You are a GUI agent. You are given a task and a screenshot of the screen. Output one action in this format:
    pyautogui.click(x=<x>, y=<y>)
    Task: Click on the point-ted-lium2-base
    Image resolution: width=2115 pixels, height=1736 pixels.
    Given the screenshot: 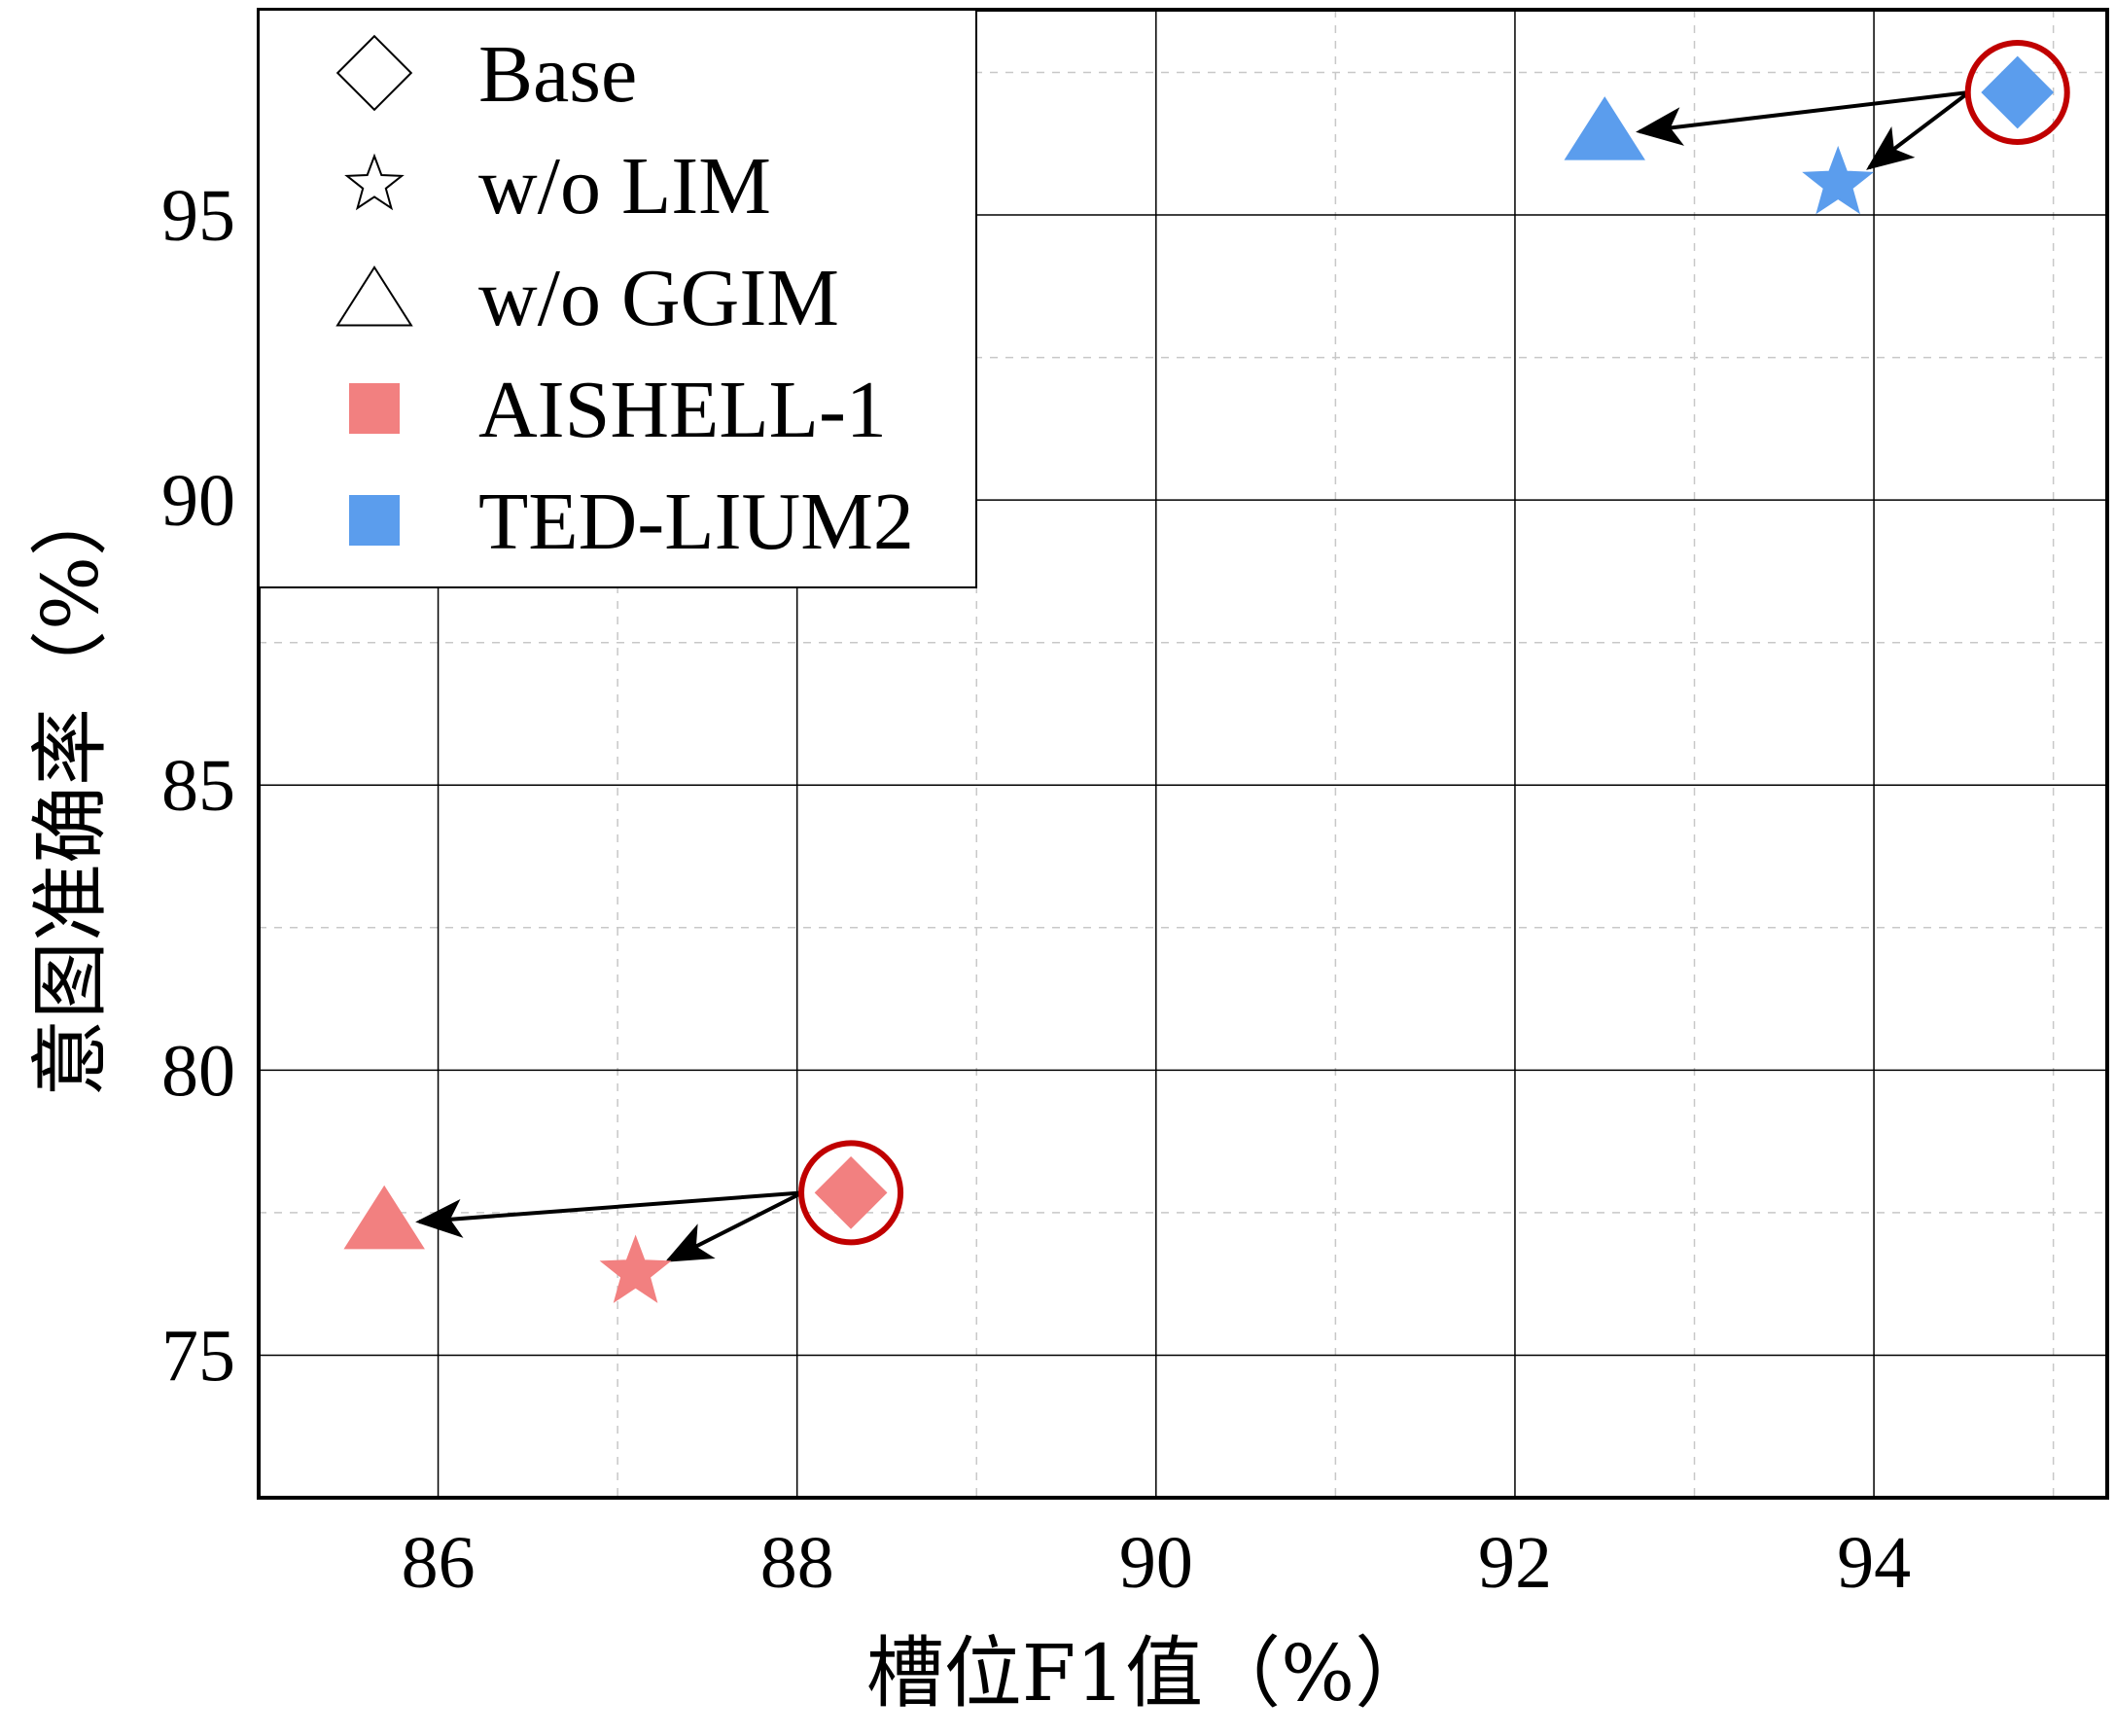 What is the action you would take?
    pyautogui.click(x=2018, y=92)
    